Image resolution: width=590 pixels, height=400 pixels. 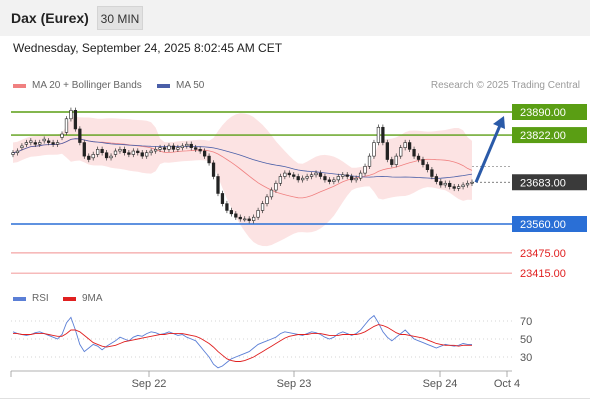 What do you see at coordinates (543, 113) in the screenshot?
I see `level-23890-00-label: 23890.00` at bounding box center [543, 113].